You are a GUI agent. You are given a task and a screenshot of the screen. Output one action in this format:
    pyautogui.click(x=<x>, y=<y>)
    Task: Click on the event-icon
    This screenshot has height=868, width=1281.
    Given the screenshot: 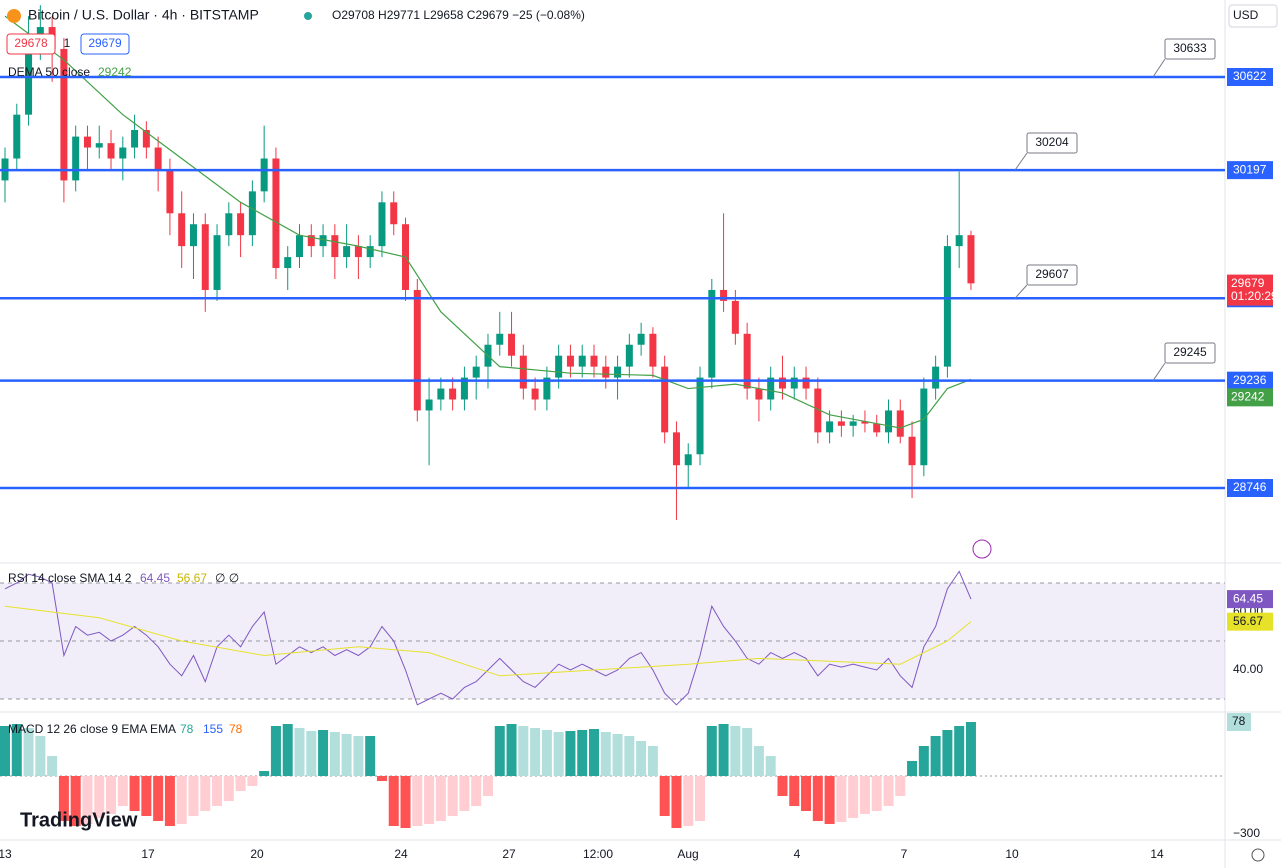 What is the action you would take?
    pyautogui.click(x=982, y=549)
    